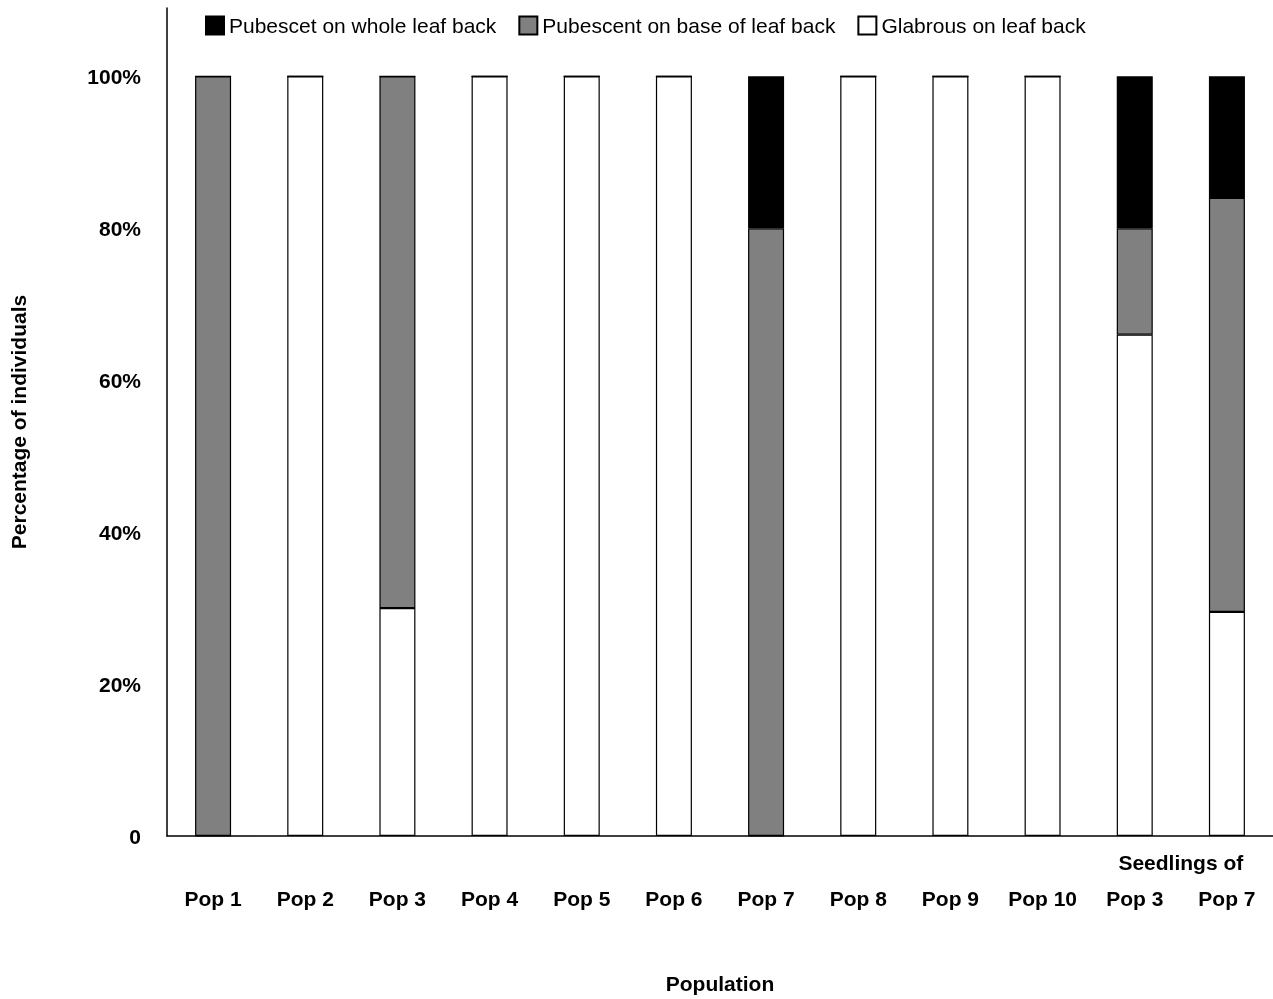  I want to click on legend-label: Pubescet on whole leaf back, so click(363, 25).